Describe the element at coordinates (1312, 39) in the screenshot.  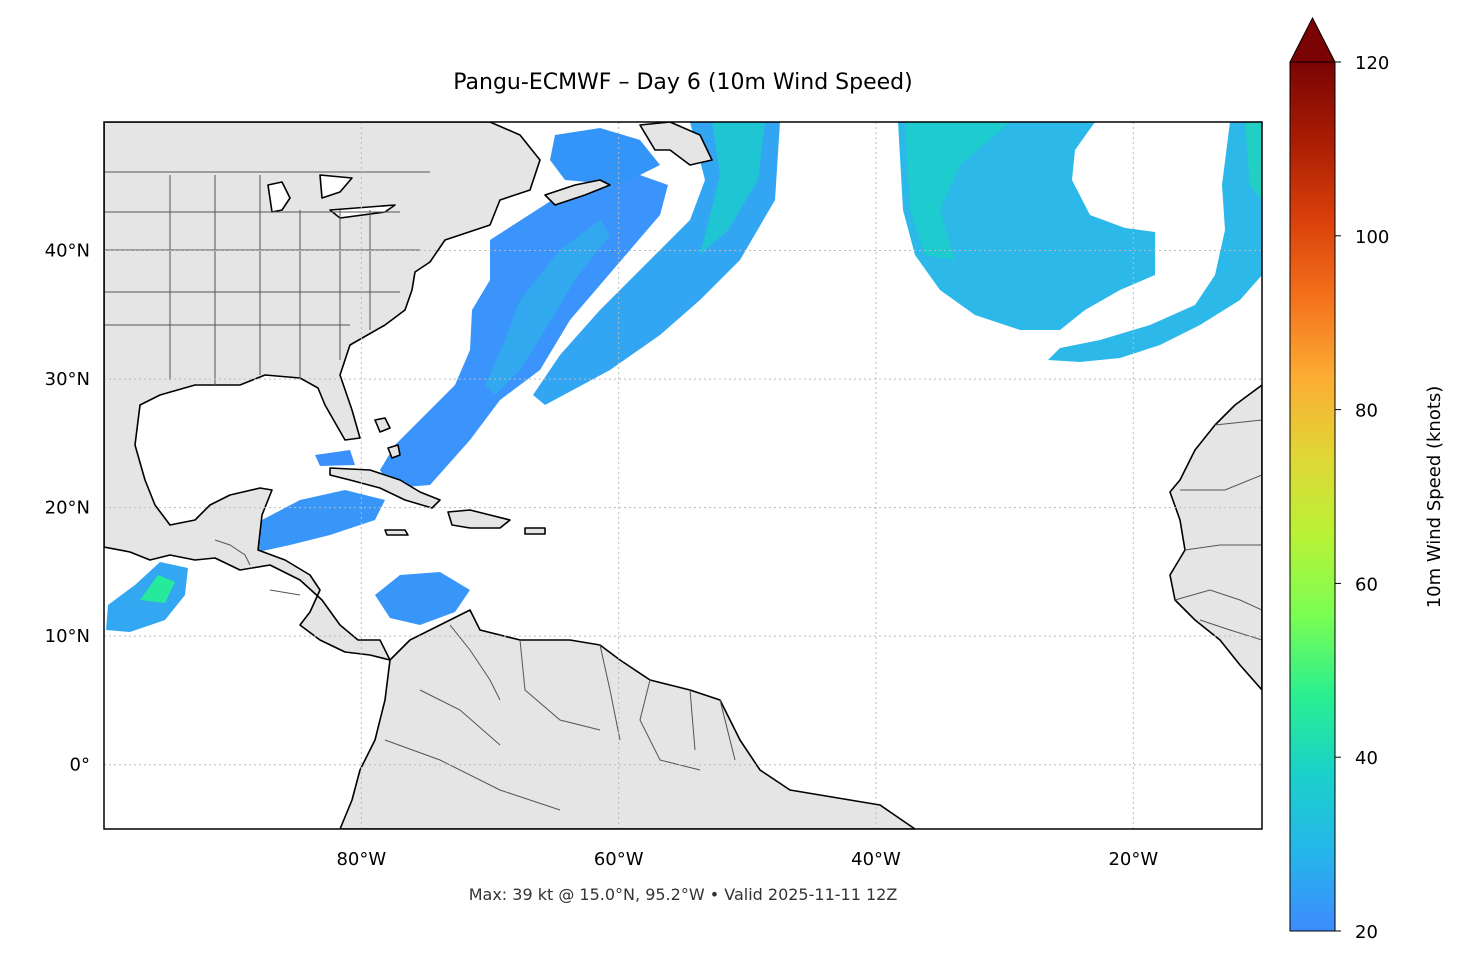
I see `colorbar-extend-max` at that location.